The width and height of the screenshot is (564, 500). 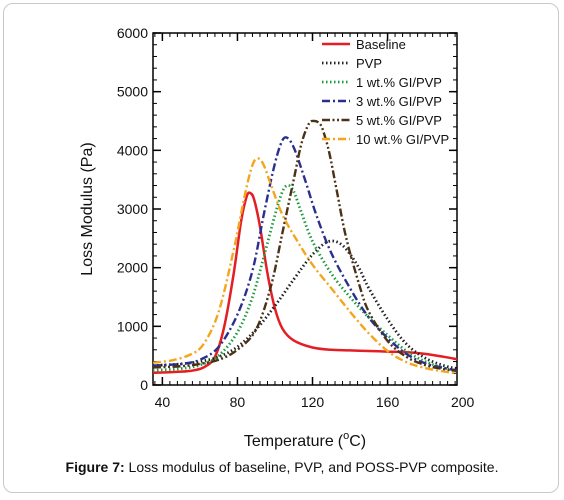 I want to click on x-tick-label: 160, so click(x=388, y=402).